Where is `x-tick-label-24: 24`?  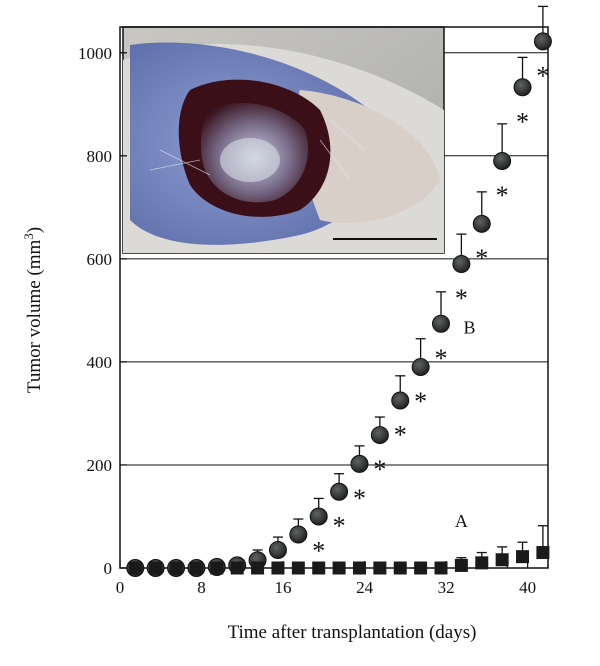 x-tick-label-24: 24 is located at coordinates (365, 587).